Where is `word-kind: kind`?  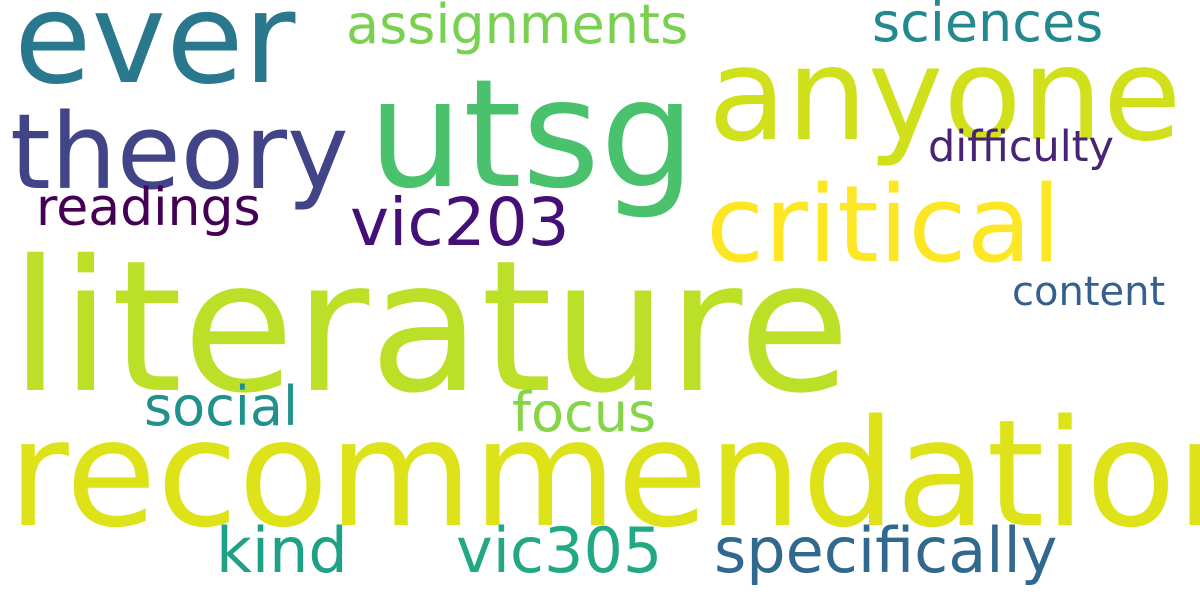
word-kind: kind is located at coordinates (282, 550).